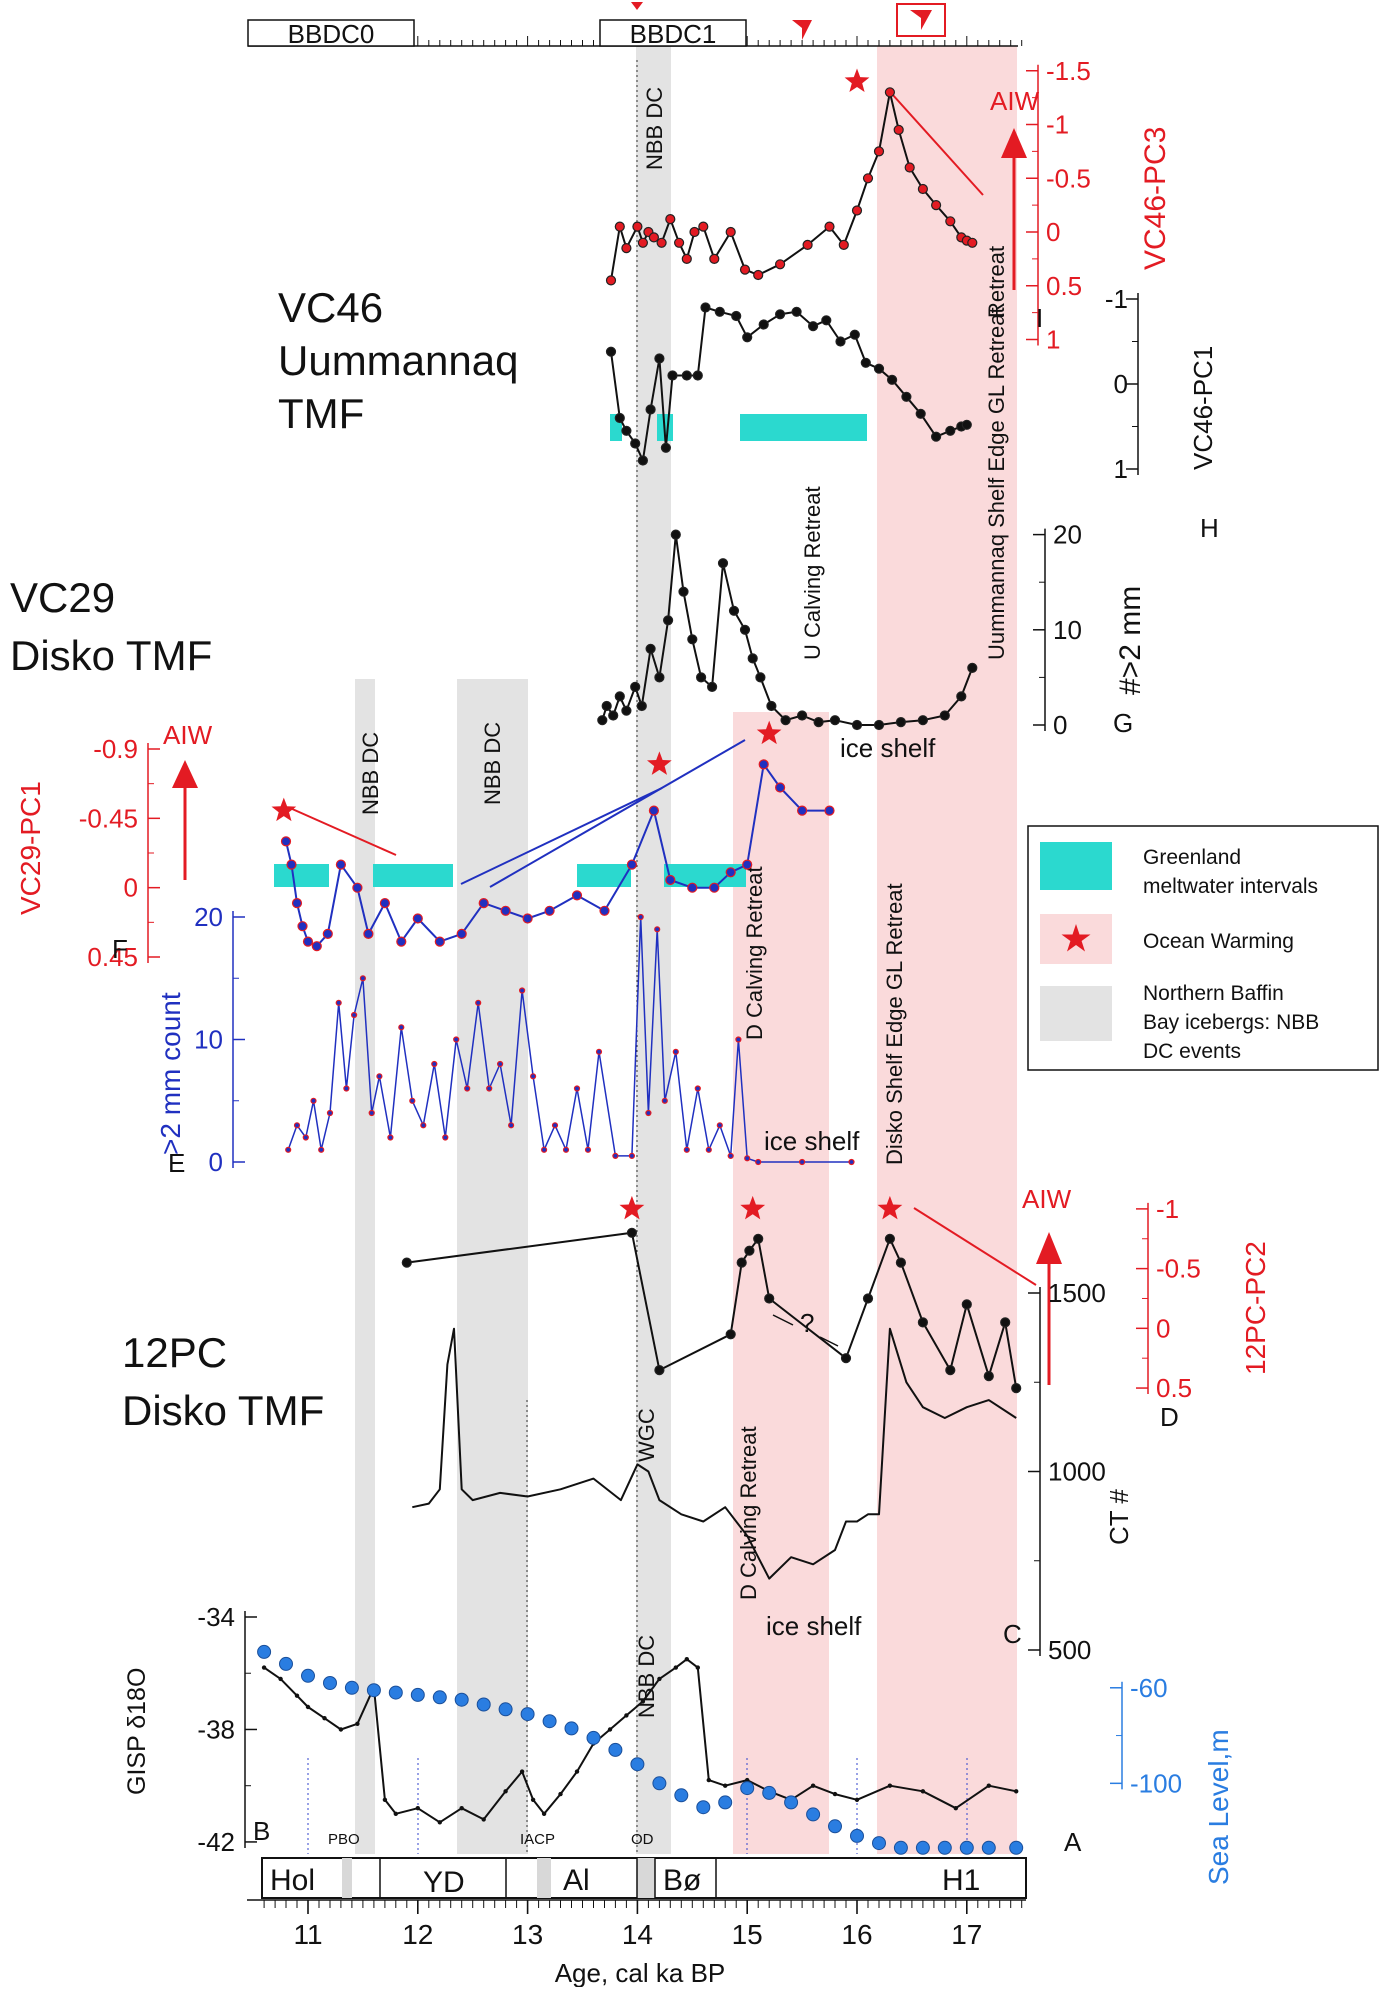 The height and width of the screenshot is (1992, 1386). Describe the element at coordinates (966, 1934) in the screenshot. I see `x-tick-label: 17` at that location.